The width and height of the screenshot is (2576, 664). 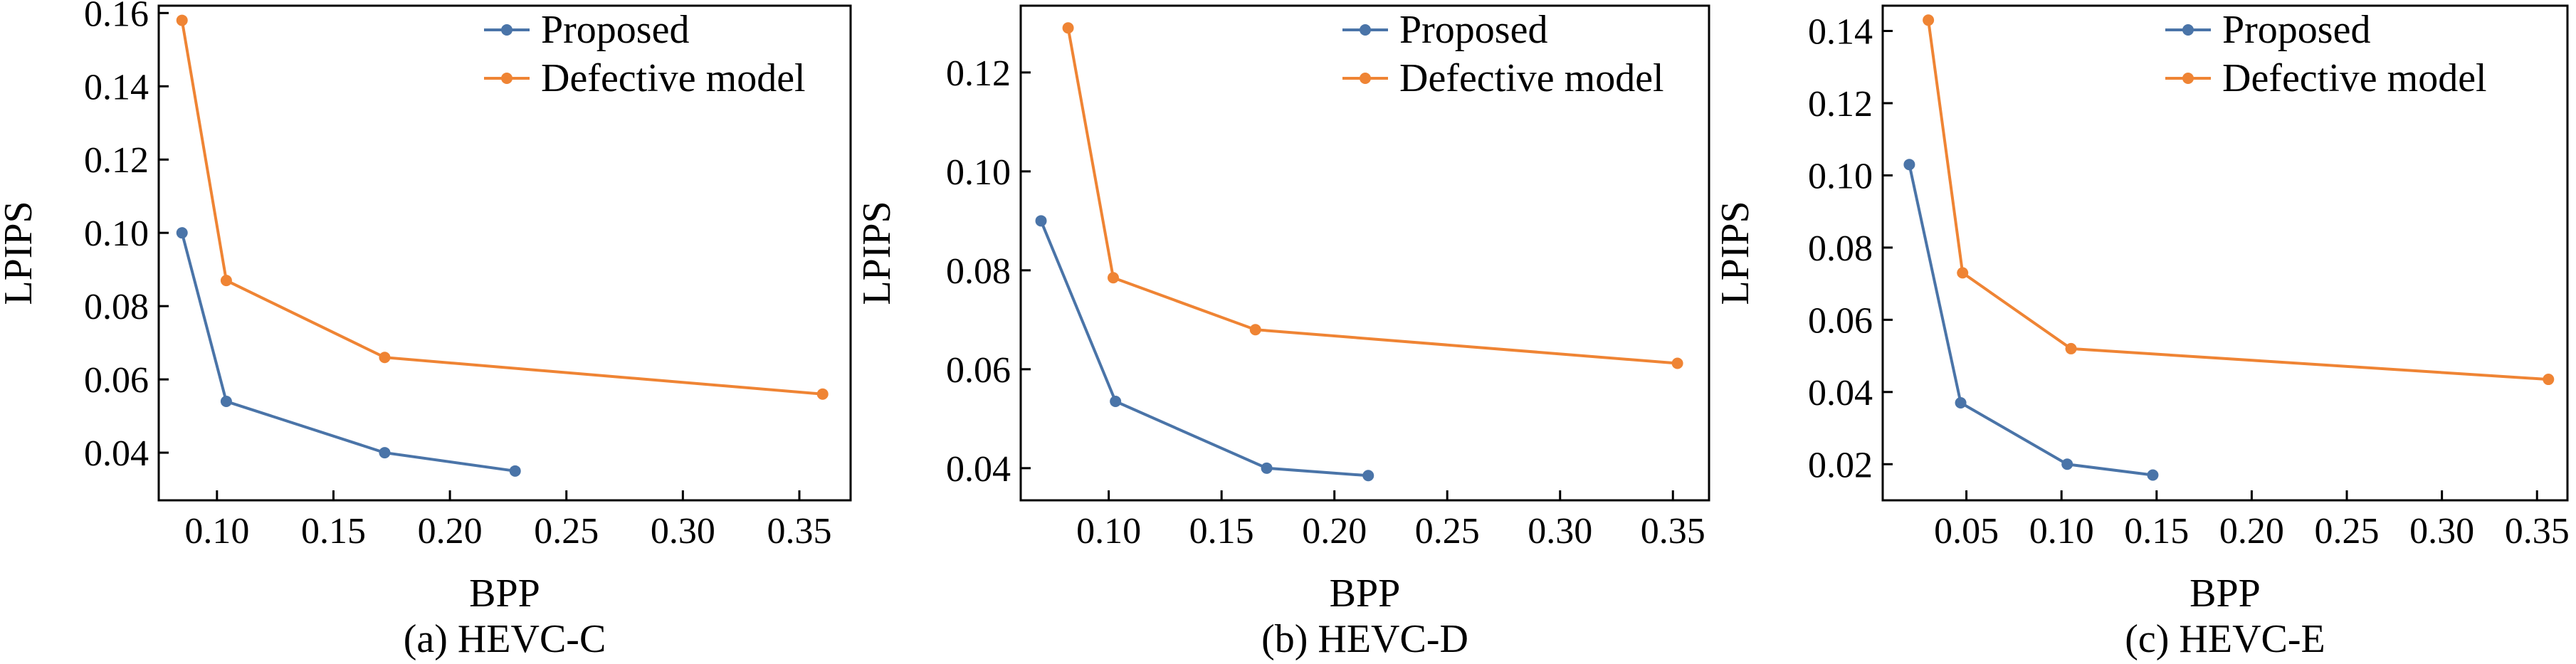 I want to click on chart-caption: (b) HEVC-D, so click(x=1364, y=639).